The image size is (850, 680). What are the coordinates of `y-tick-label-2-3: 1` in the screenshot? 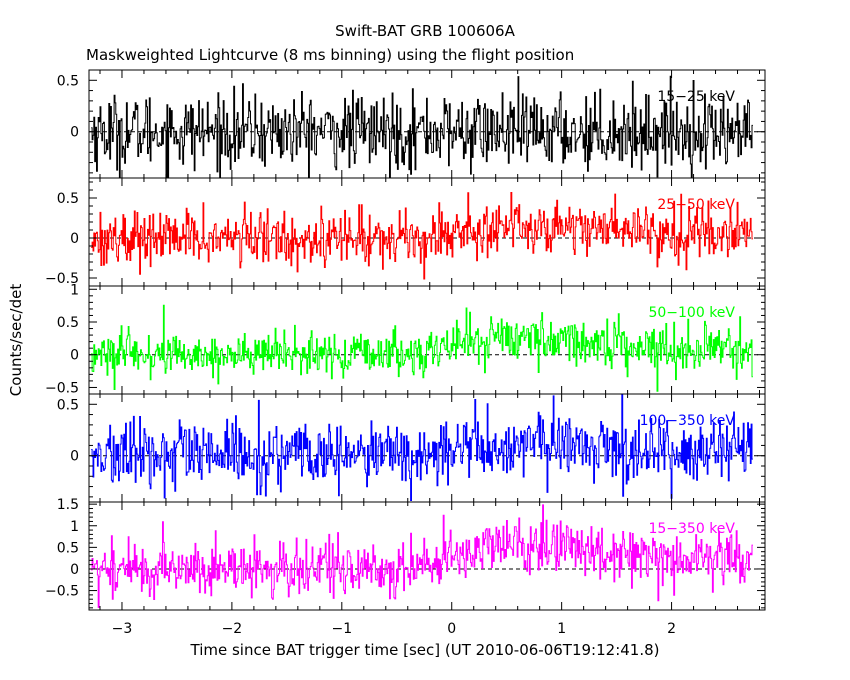 It's located at (74, 290).